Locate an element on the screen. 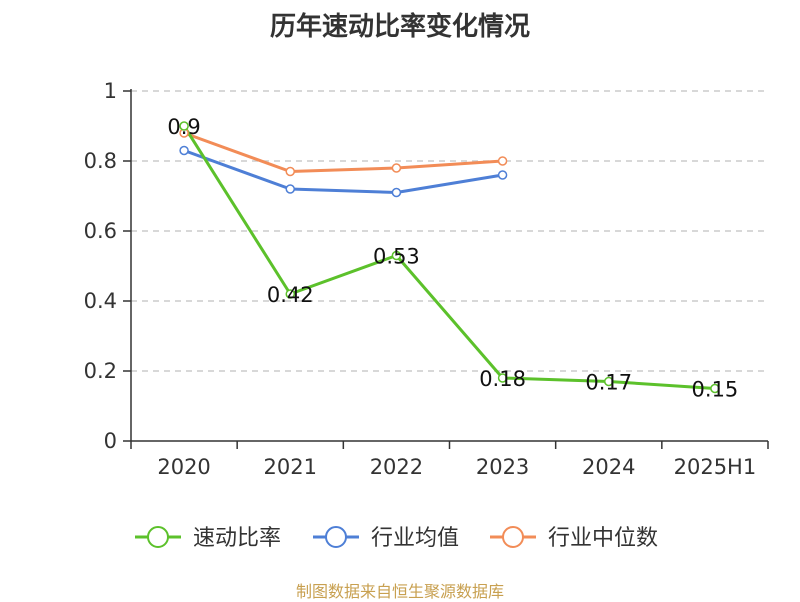  data-label: 0.42 is located at coordinates (290, 295).